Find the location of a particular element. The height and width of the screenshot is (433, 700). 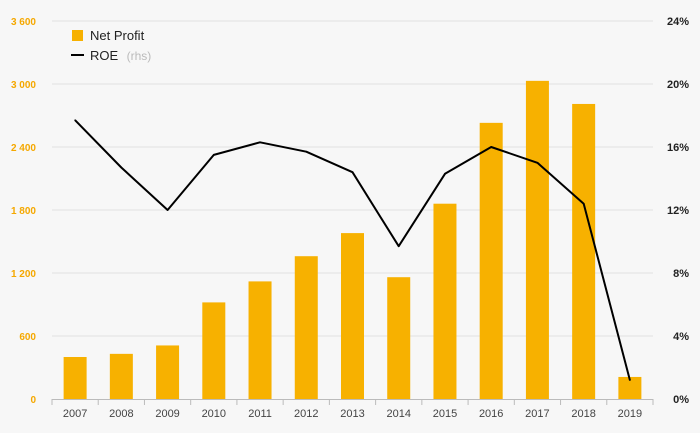

legend-label-roe-suffix: (rhs) is located at coordinates (139, 56).